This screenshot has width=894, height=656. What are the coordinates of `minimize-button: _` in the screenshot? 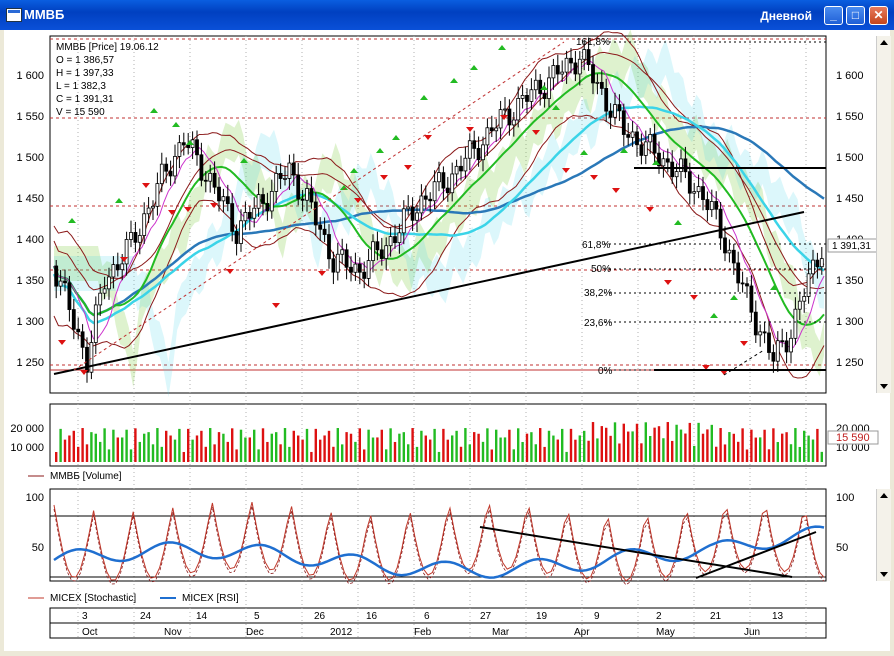 It's located at (833, 15).